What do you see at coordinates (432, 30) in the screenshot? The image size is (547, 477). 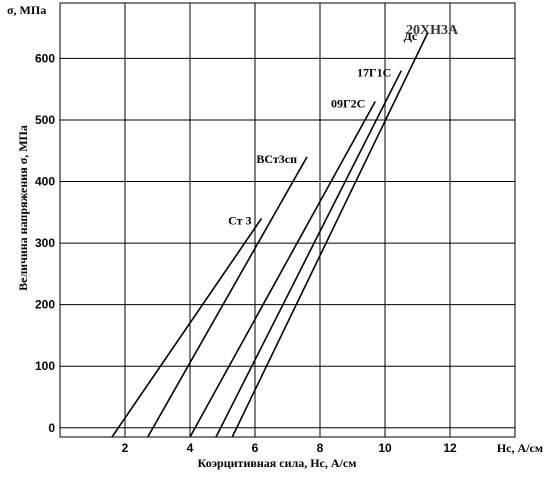 I see `chart-title: 20ХН3А` at bounding box center [432, 30].